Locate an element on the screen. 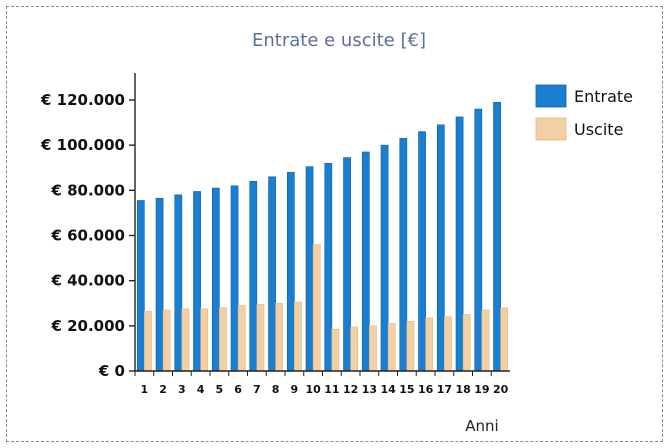 Image resolution: width=671 pixels, height=448 pixels. x-tick-label: 7 is located at coordinates (257, 389).